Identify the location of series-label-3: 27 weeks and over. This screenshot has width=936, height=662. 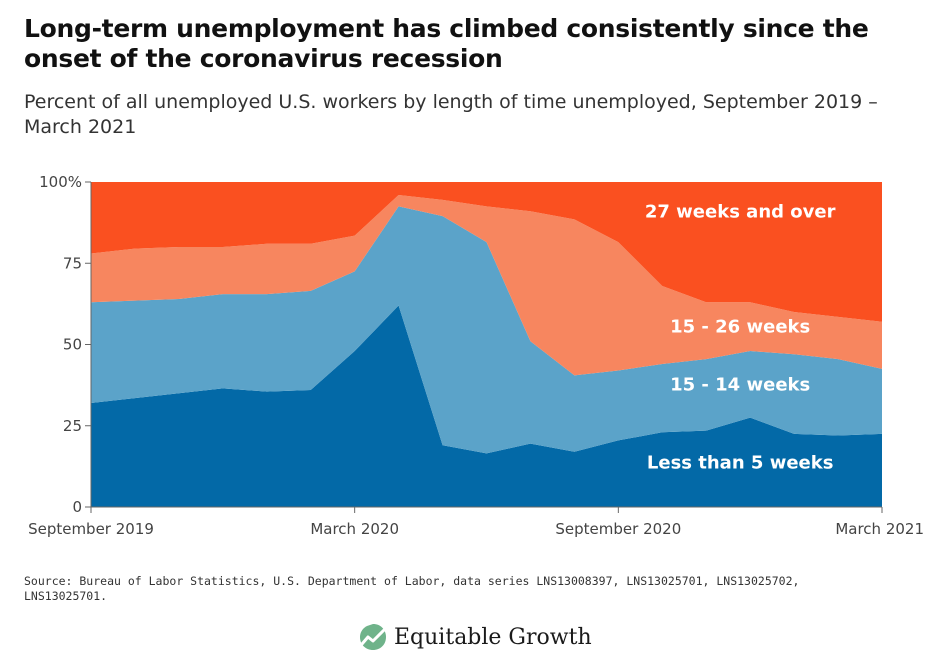
(740, 211).